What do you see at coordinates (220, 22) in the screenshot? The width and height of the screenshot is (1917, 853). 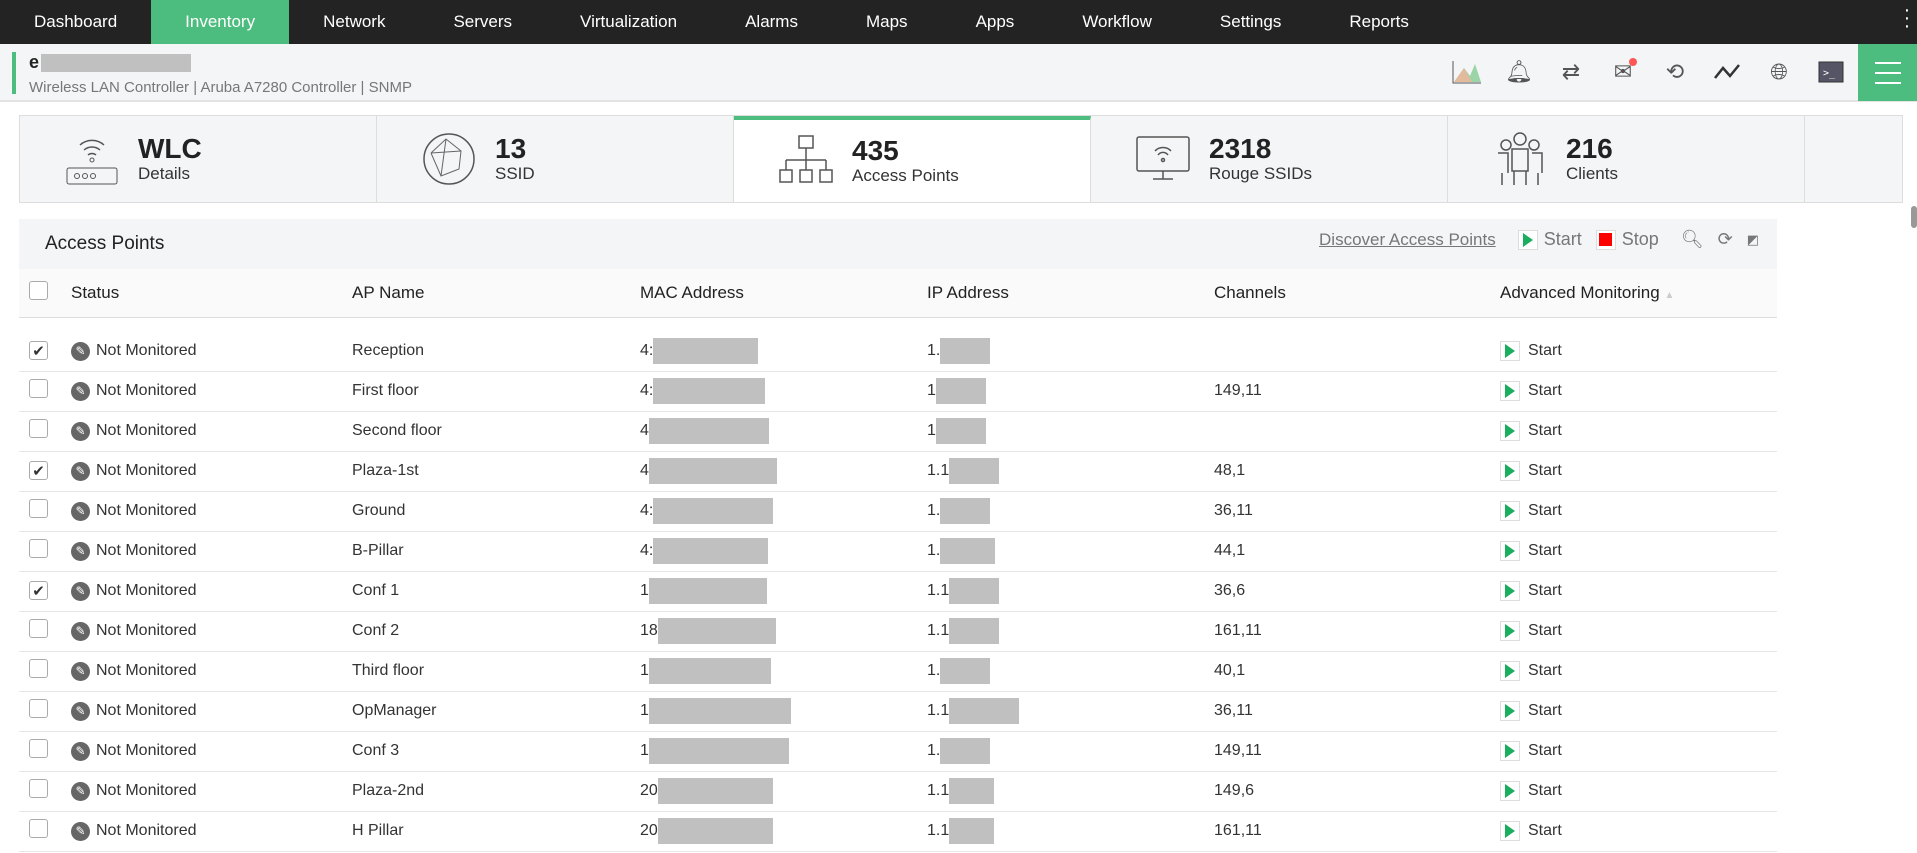 I see `nav-inventory: Inventory` at bounding box center [220, 22].